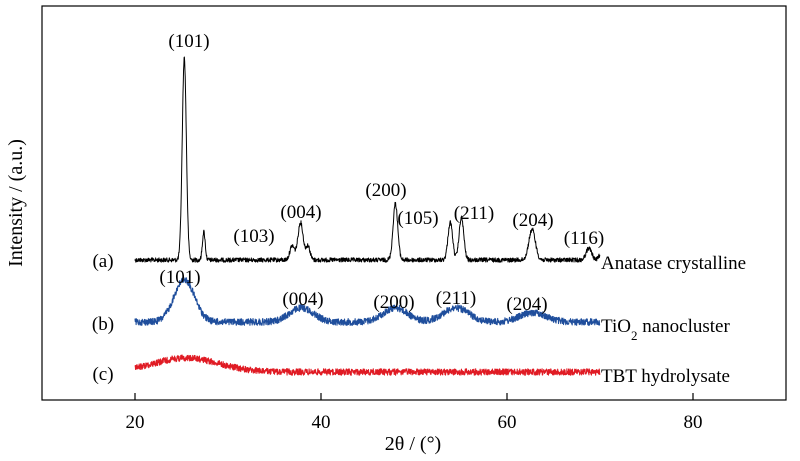  Describe the element at coordinates (693, 422) in the screenshot. I see `x-tick-label: 80` at that location.